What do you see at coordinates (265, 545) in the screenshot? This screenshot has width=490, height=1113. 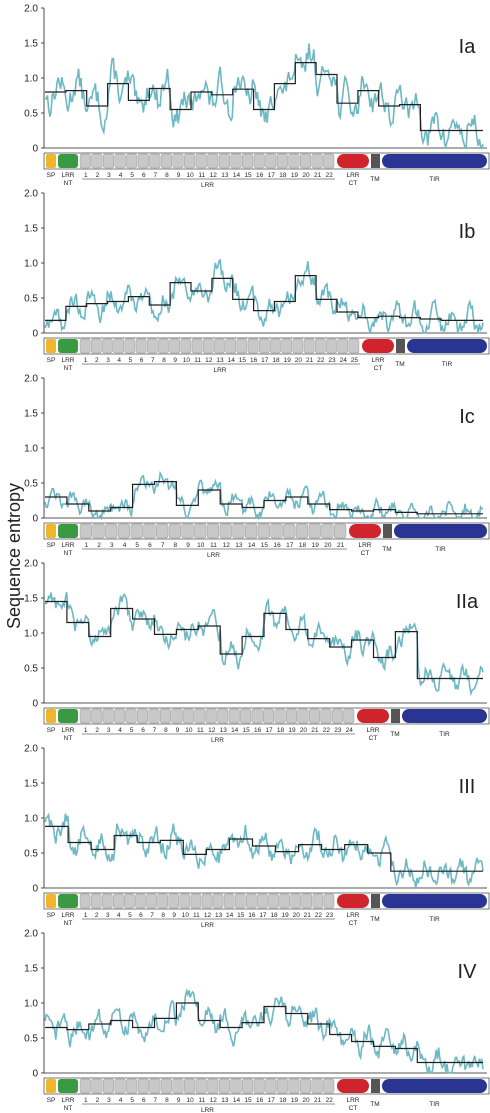 I see `lrr-number: 15` at bounding box center [265, 545].